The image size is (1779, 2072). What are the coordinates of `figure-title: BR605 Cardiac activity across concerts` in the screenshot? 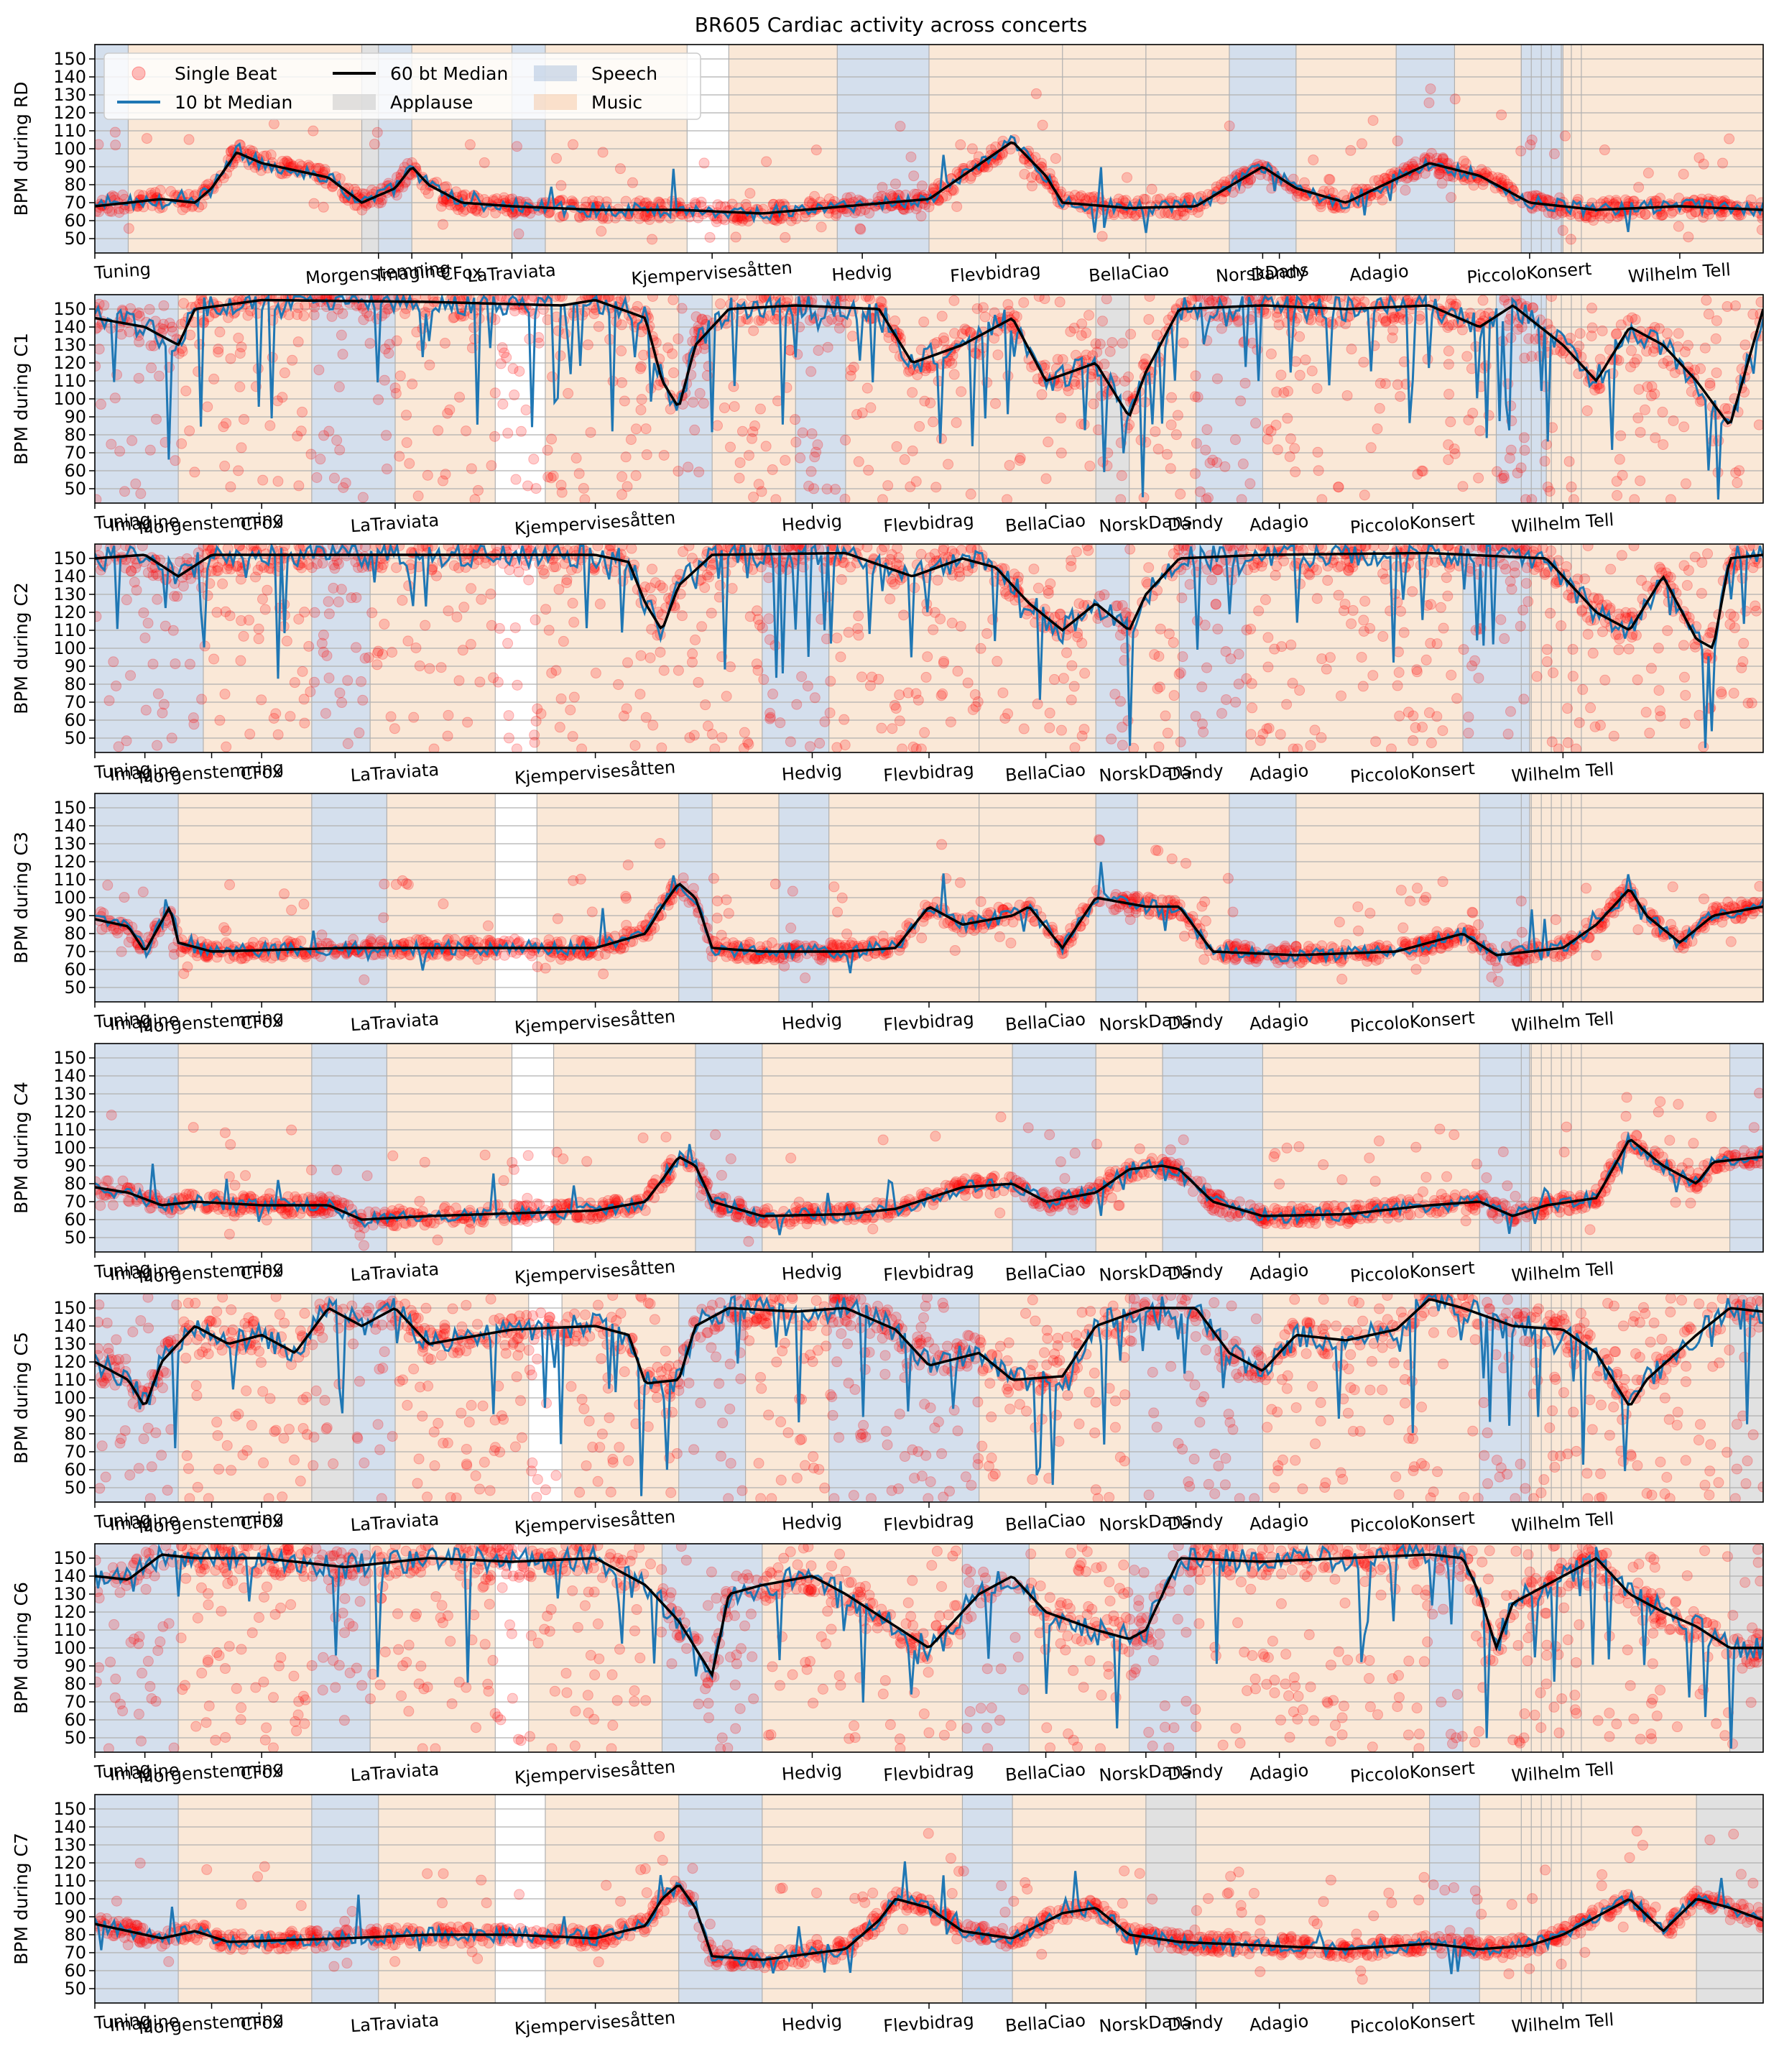 It's located at (891, 25).